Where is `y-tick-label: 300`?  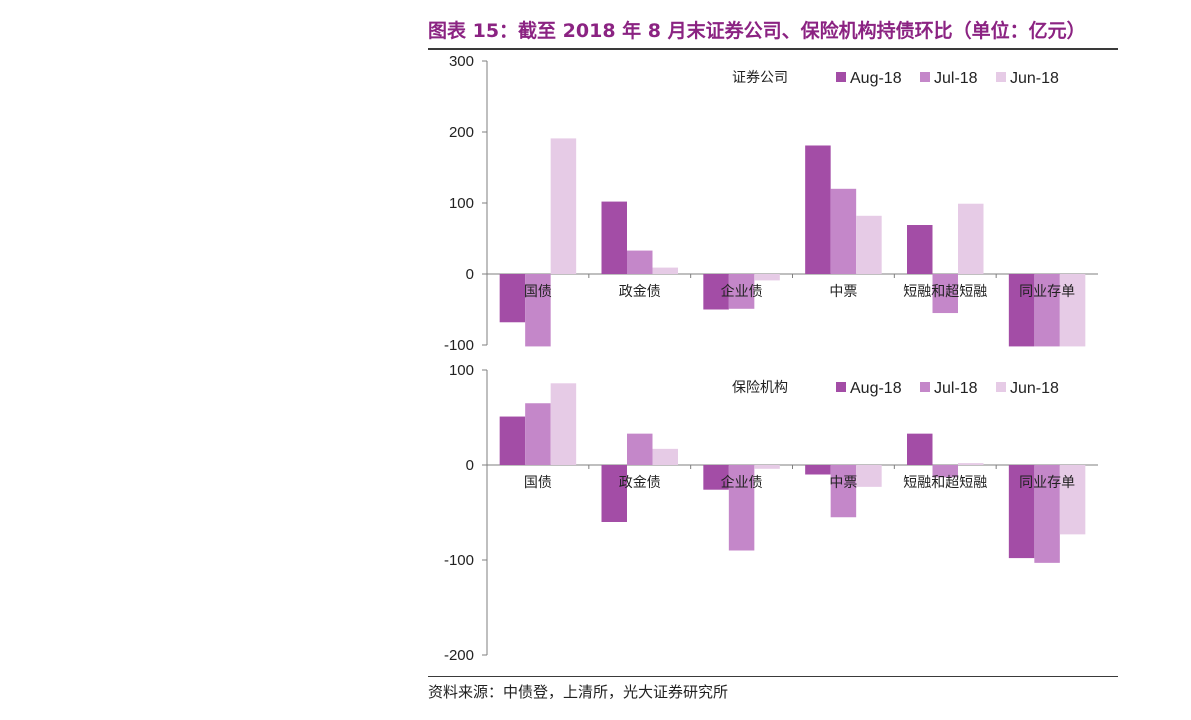
y-tick-label: 300 is located at coordinates (461, 61).